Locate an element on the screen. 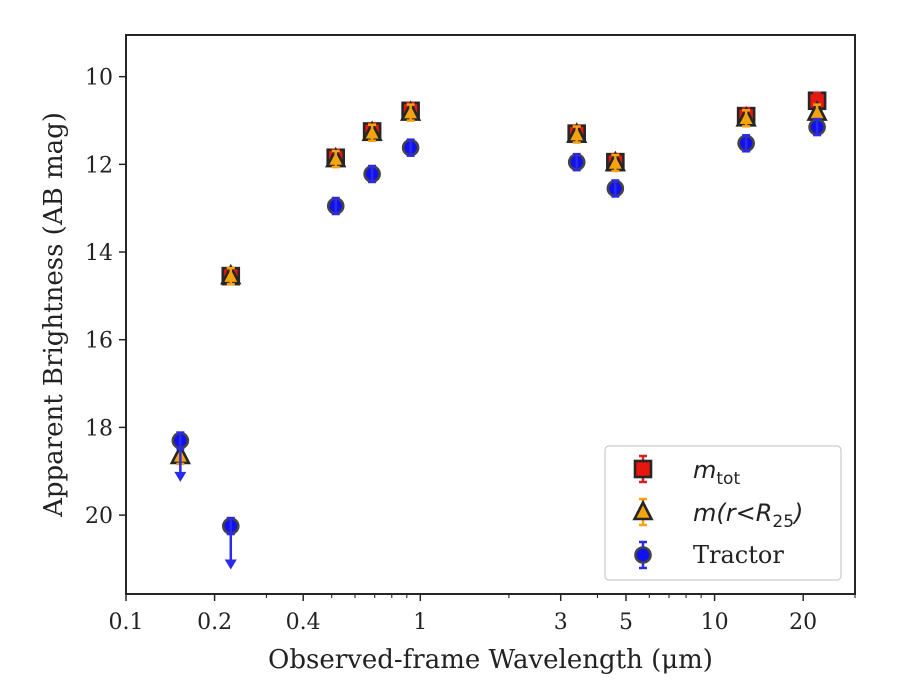 The width and height of the screenshot is (900, 700). legend-box is located at coordinates (723, 513).